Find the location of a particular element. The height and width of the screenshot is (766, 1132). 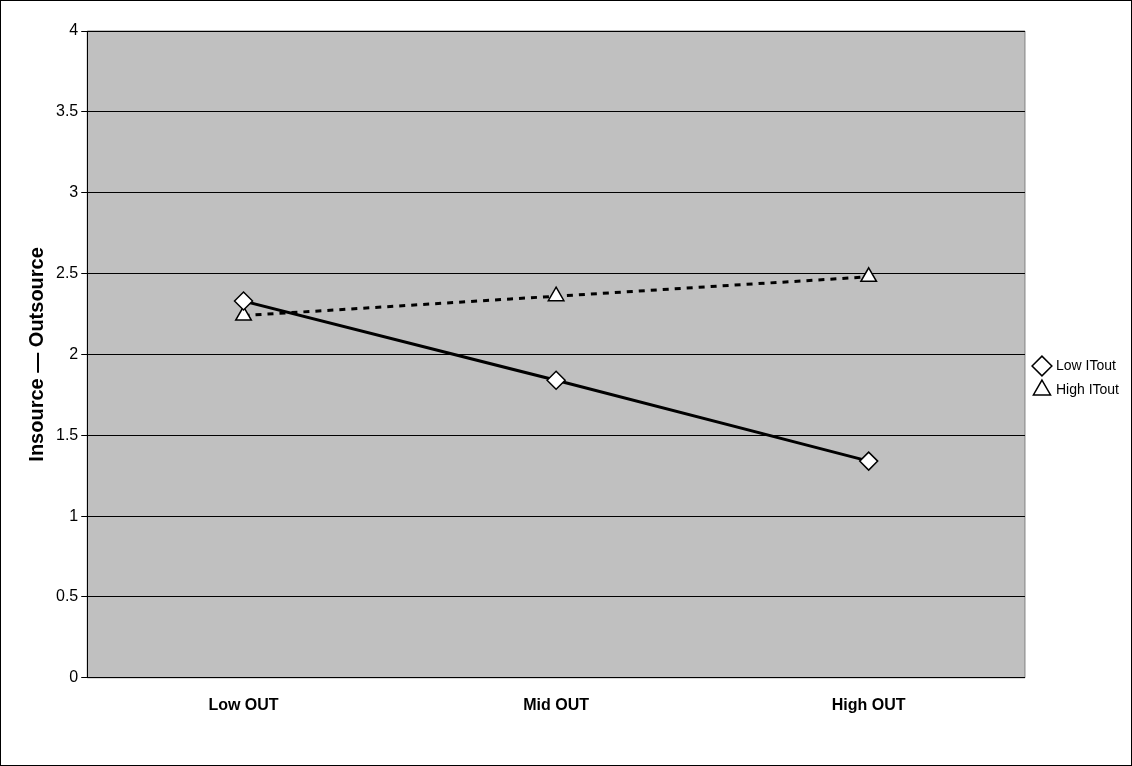

y-tick-label: 4 is located at coordinates (74, 30).